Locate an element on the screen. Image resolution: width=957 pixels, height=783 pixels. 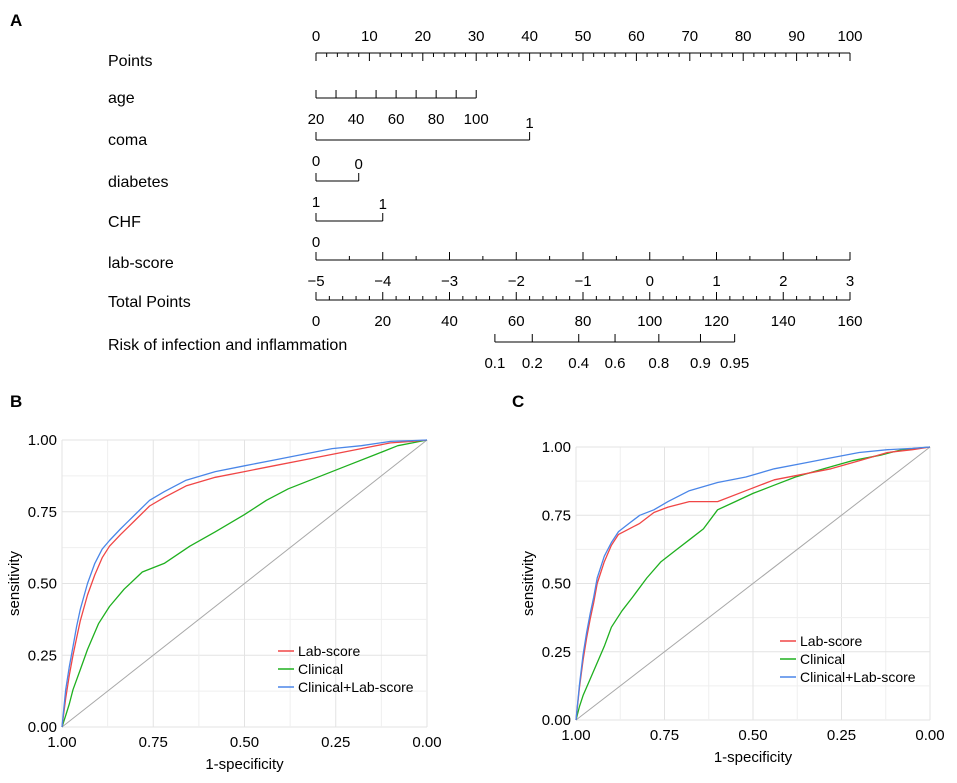
tick-label-risk: 0.95 is located at coordinates (734, 363).